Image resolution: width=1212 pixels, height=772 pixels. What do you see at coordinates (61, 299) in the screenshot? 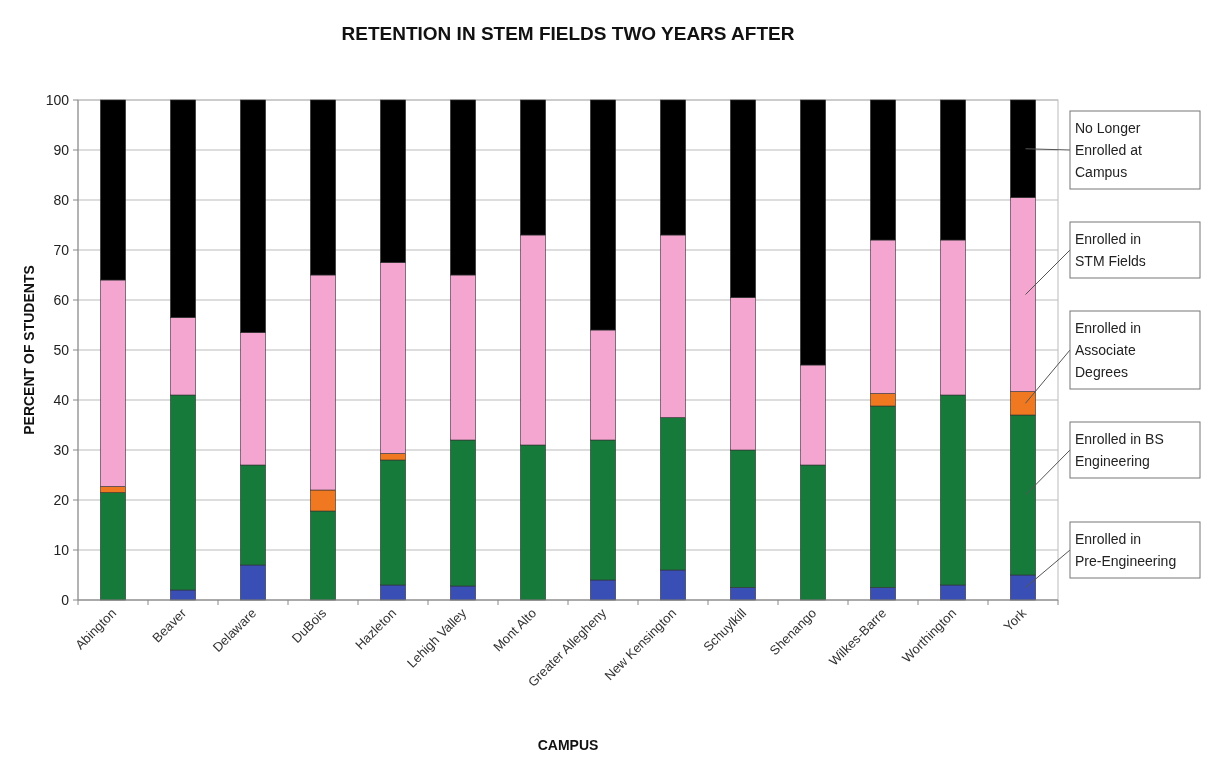
I see `y-tick-label: 60` at bounding box center [61, 299].